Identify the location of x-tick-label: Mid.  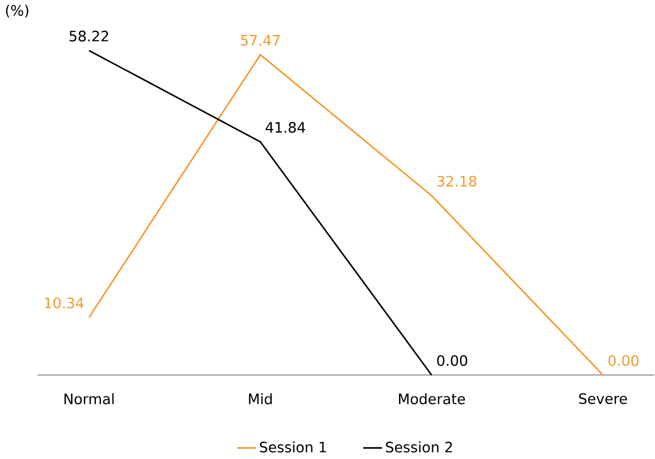
(260, 398).